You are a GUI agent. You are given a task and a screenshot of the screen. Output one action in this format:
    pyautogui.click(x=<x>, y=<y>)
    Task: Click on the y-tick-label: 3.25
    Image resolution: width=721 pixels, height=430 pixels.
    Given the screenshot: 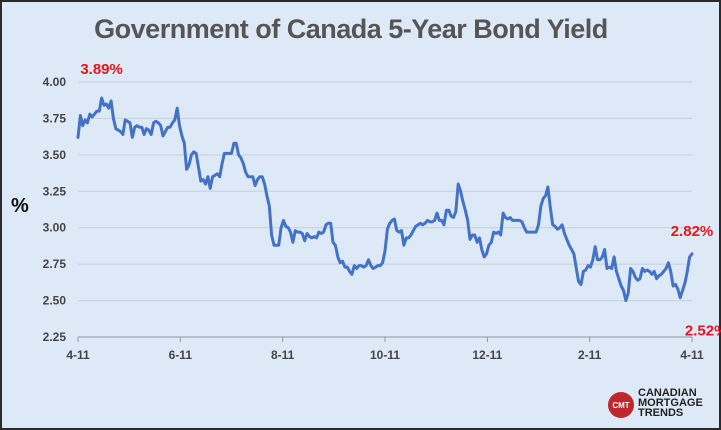 What is the action you would take?
    pyautogui.click(x=55, y=191)
    